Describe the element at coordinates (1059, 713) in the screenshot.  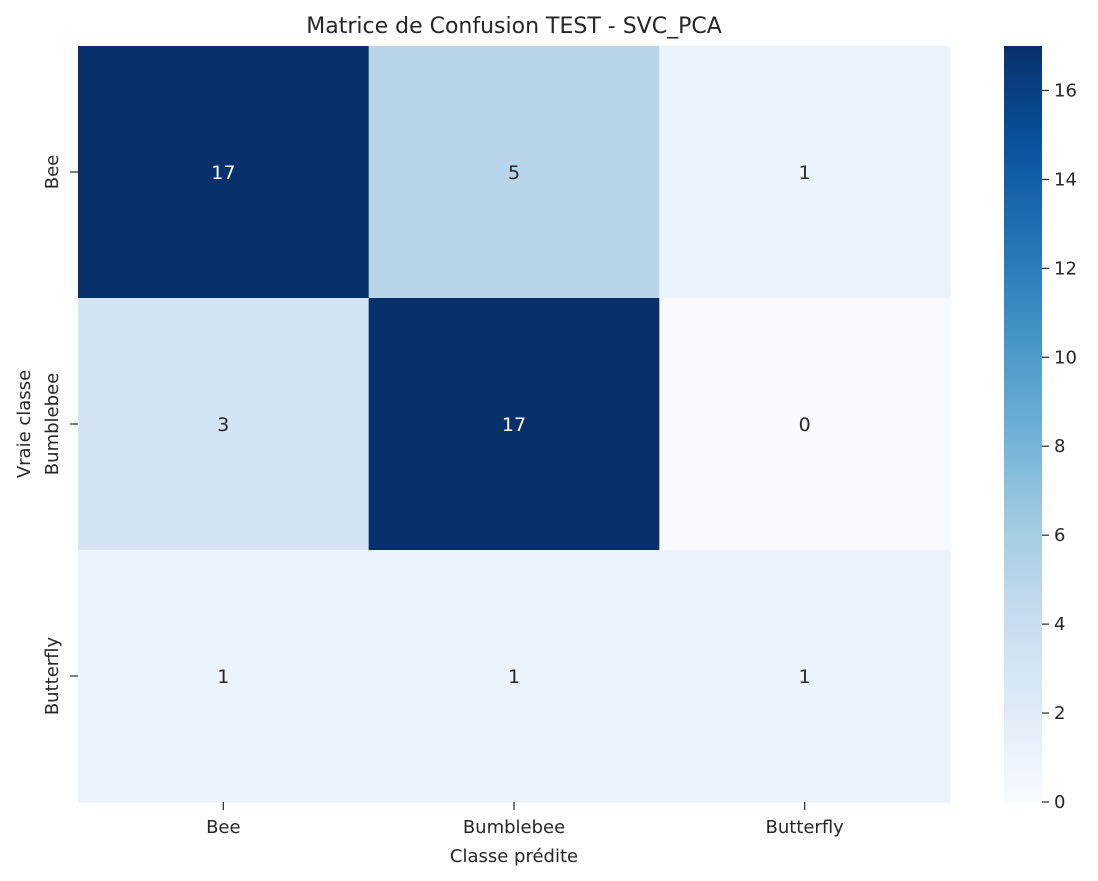
I see `colorbar-tick-label: 2` at that location.